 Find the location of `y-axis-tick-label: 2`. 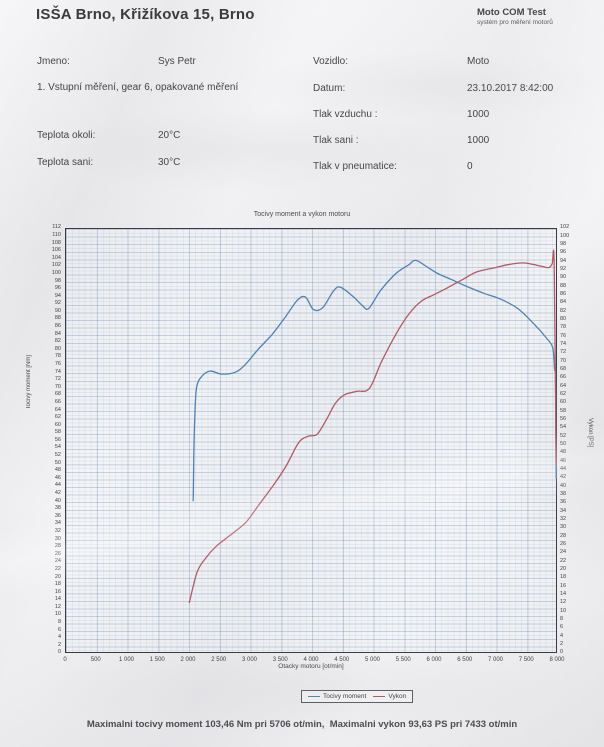

y-axis-tick-label: 2 is located at coordinates (59, 644).